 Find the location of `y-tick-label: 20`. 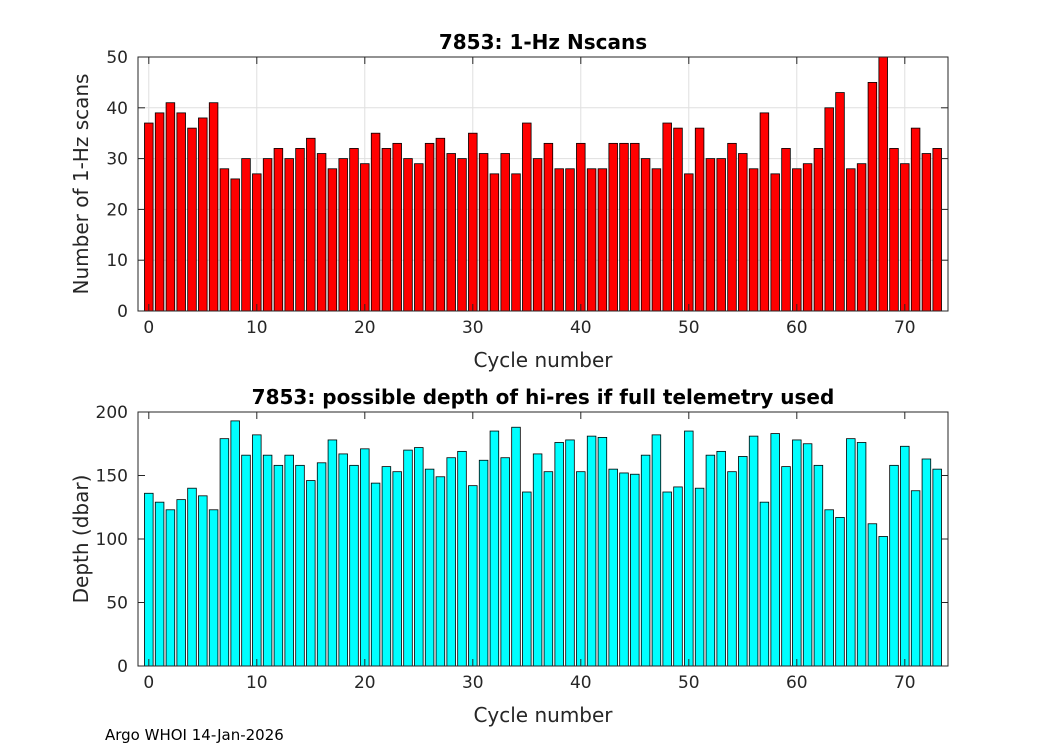

y-tick-label: 20 is located at coordinates (117, 210).